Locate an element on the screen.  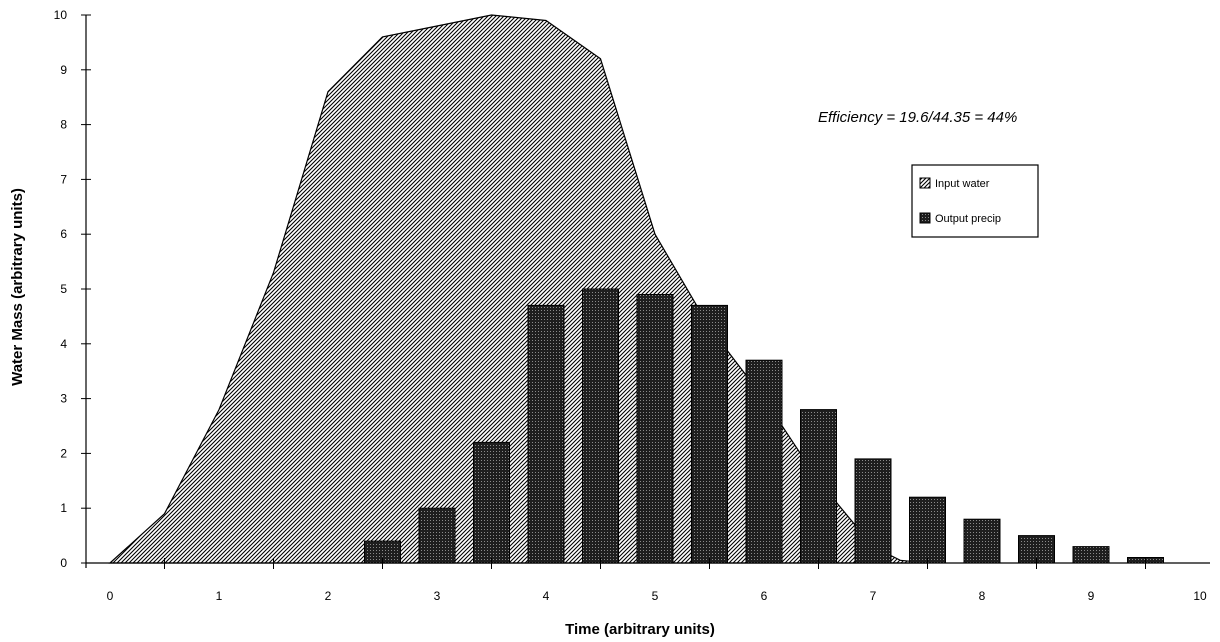
legend-output-precip-label: Output precip is located at coordinates (968, 219).